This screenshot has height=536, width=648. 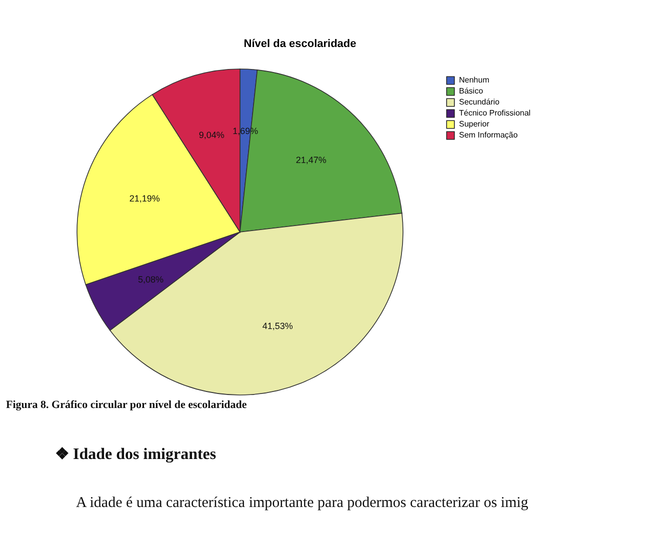 What do you see at coordinates (488, 135) in the screenshot?
I see `legend-label: Sem Informação` at bounding box center [488, 135].